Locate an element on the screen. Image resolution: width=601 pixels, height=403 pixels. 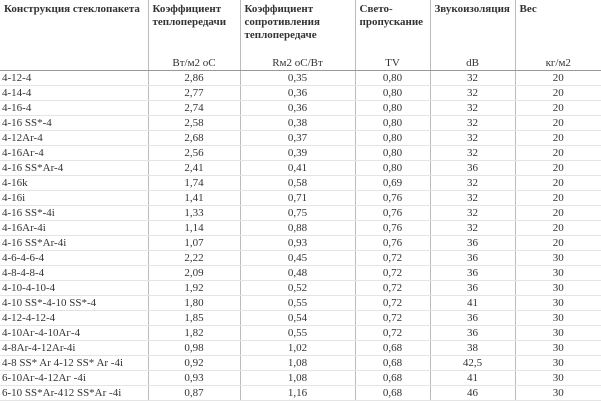
table-row: 4-16i 1,41 0,71 0,76 32 20 is located at coordinates (300, 198).